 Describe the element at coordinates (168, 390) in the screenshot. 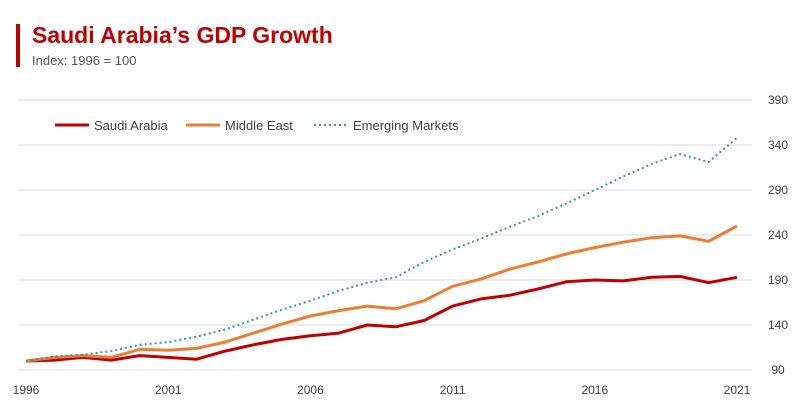

I see `x-tick-label: 2001` at that location.